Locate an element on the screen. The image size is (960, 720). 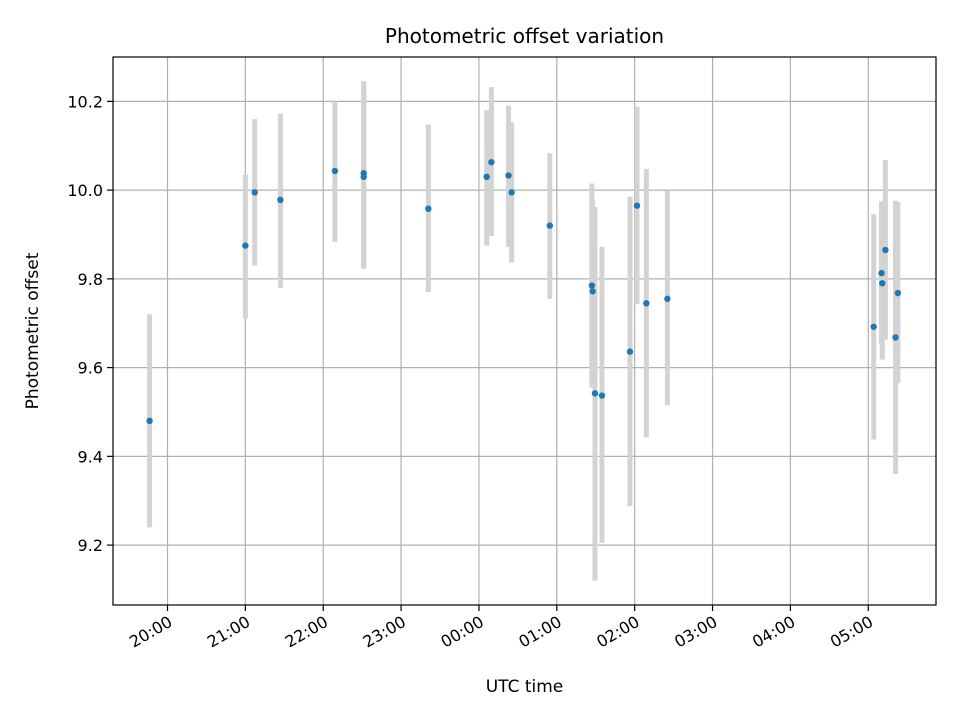
x-tick-label: 02:00 is located at coordinates (617, 632).